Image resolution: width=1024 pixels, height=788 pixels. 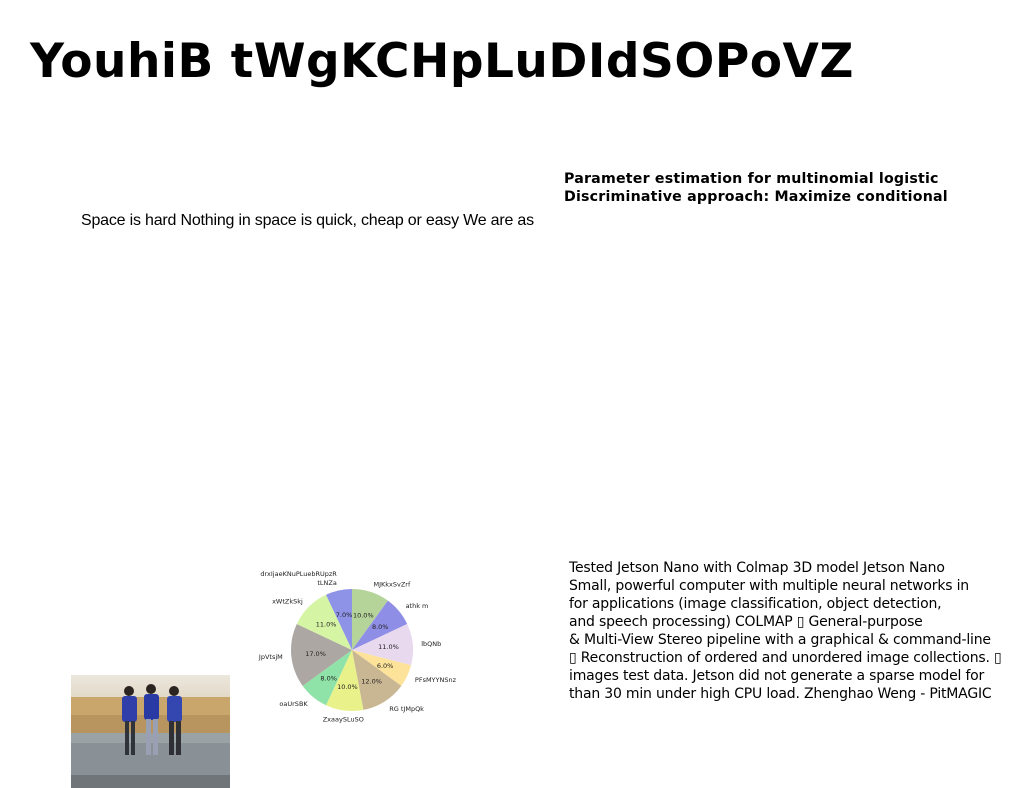 I want to click on pie-slice-label: oaUrSBK, so click(x=293, y=704).